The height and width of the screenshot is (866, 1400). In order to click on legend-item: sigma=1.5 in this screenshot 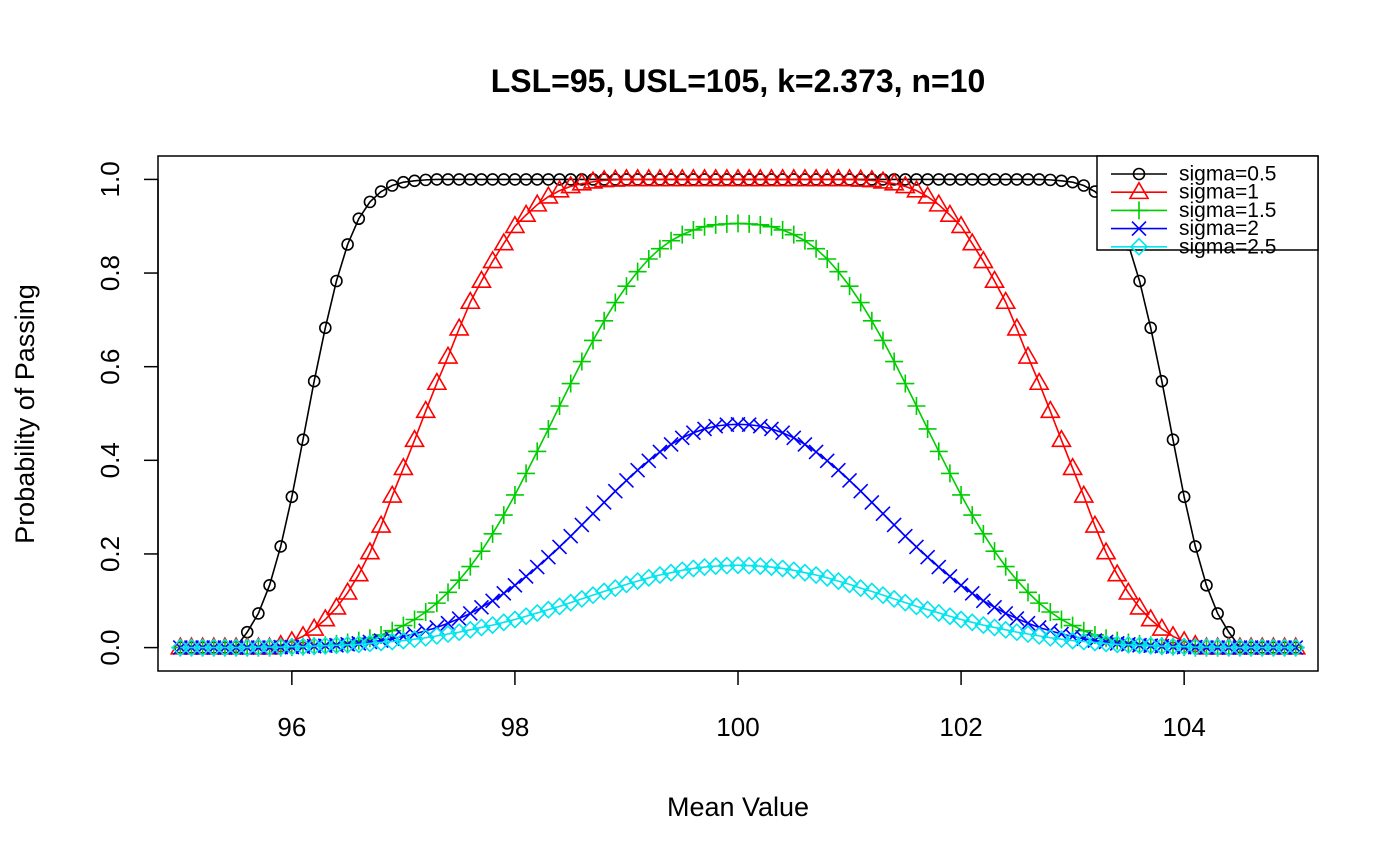, I will do `click(1193, 210)`.